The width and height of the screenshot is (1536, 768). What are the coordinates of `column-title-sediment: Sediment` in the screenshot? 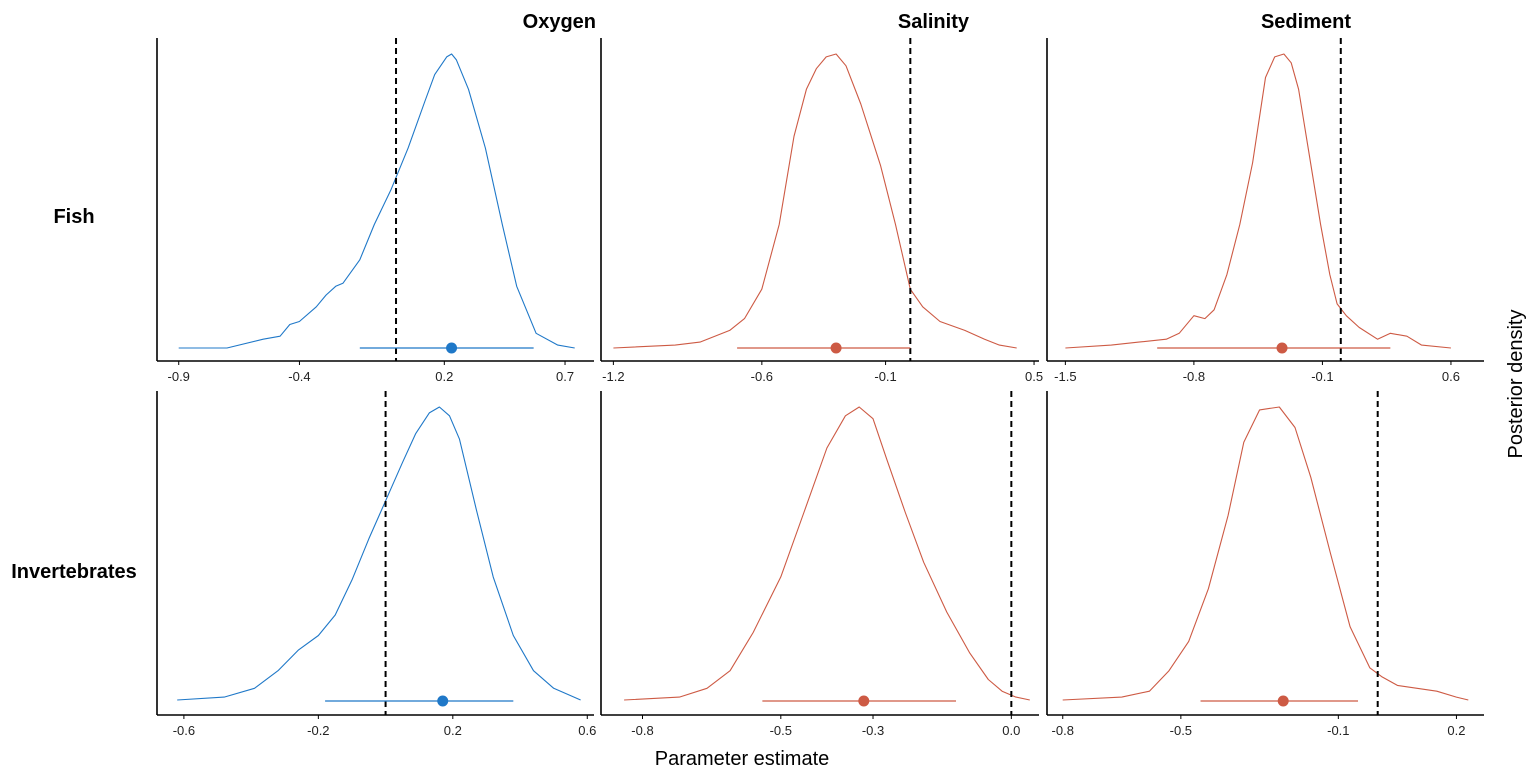 It's located at (1306, 22).